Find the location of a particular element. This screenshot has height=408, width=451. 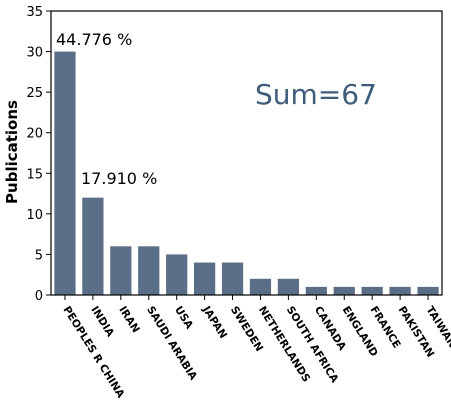

y-tick-label: 10 is located at coordinates (34, 215).